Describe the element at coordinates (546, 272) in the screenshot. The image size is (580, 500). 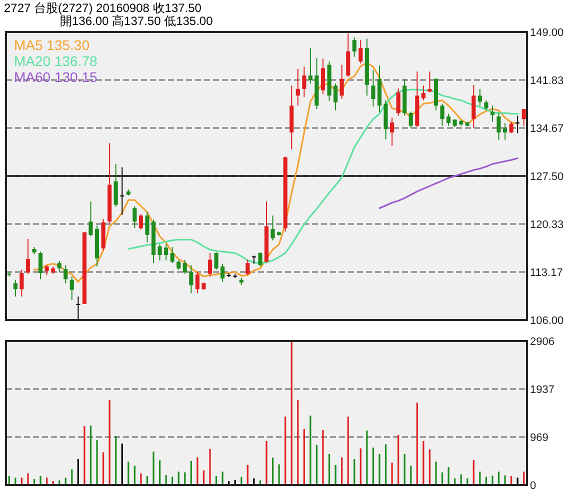
I see `y-tick-label: 113.17` at that location.